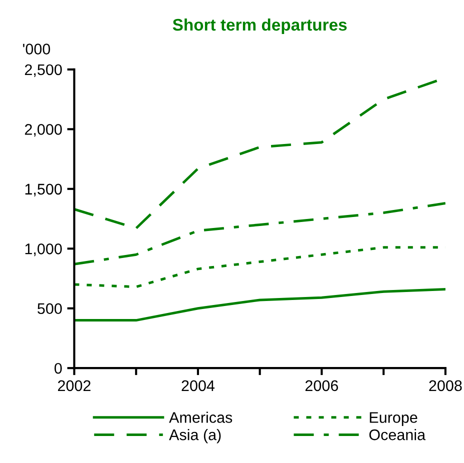 The image size is (464, 463). I want to click on chart-title: Short term departures, so click(259, 26).